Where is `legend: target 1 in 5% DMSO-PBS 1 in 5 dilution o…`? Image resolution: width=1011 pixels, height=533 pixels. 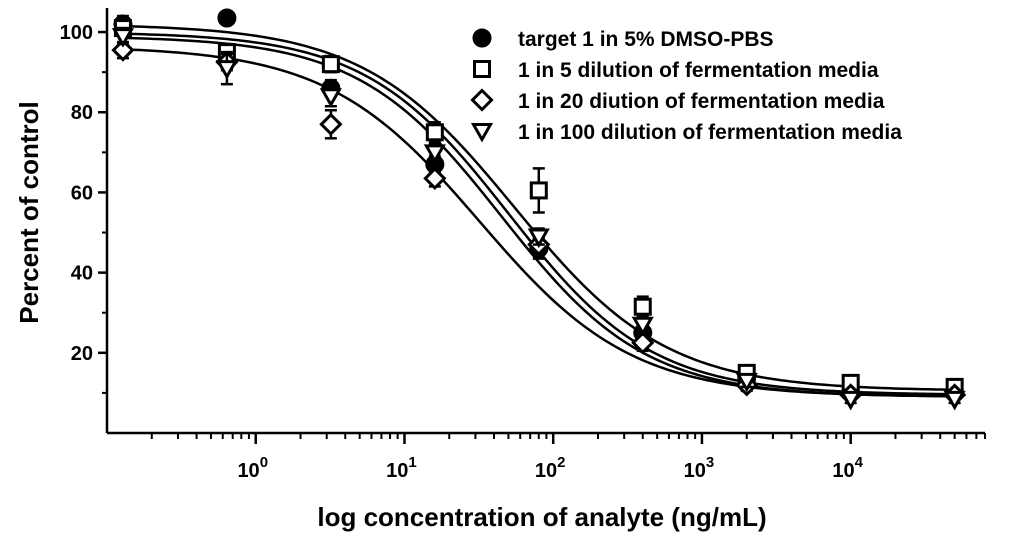
legend: target 1 in 5% DMSO-PBS 1 in 5 dilution o… is located at coordinates (686, 86).